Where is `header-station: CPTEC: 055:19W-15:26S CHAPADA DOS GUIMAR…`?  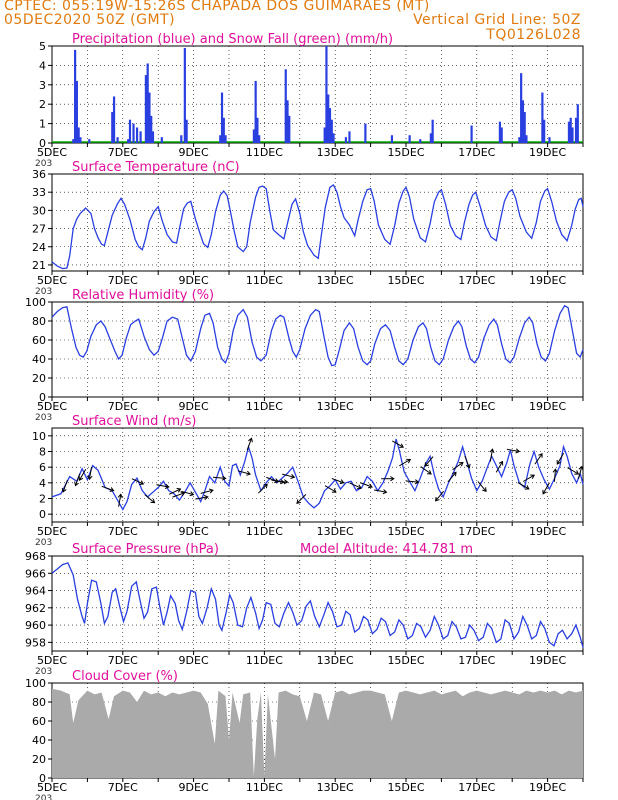 header-station: CPTEC: 055:19W-15:26S CHAPADA DOS GUIMAR… is located at coordinates (217, 7).